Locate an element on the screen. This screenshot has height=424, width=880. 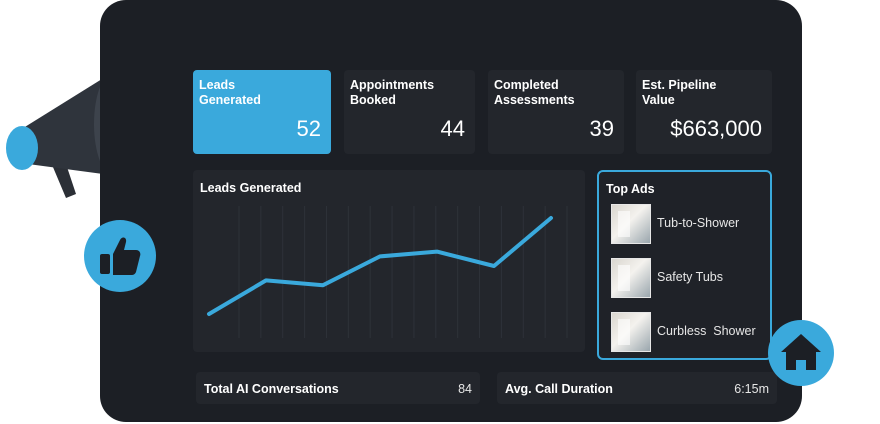
chart-title: Leads Generated is located at coordinates (251, 188).